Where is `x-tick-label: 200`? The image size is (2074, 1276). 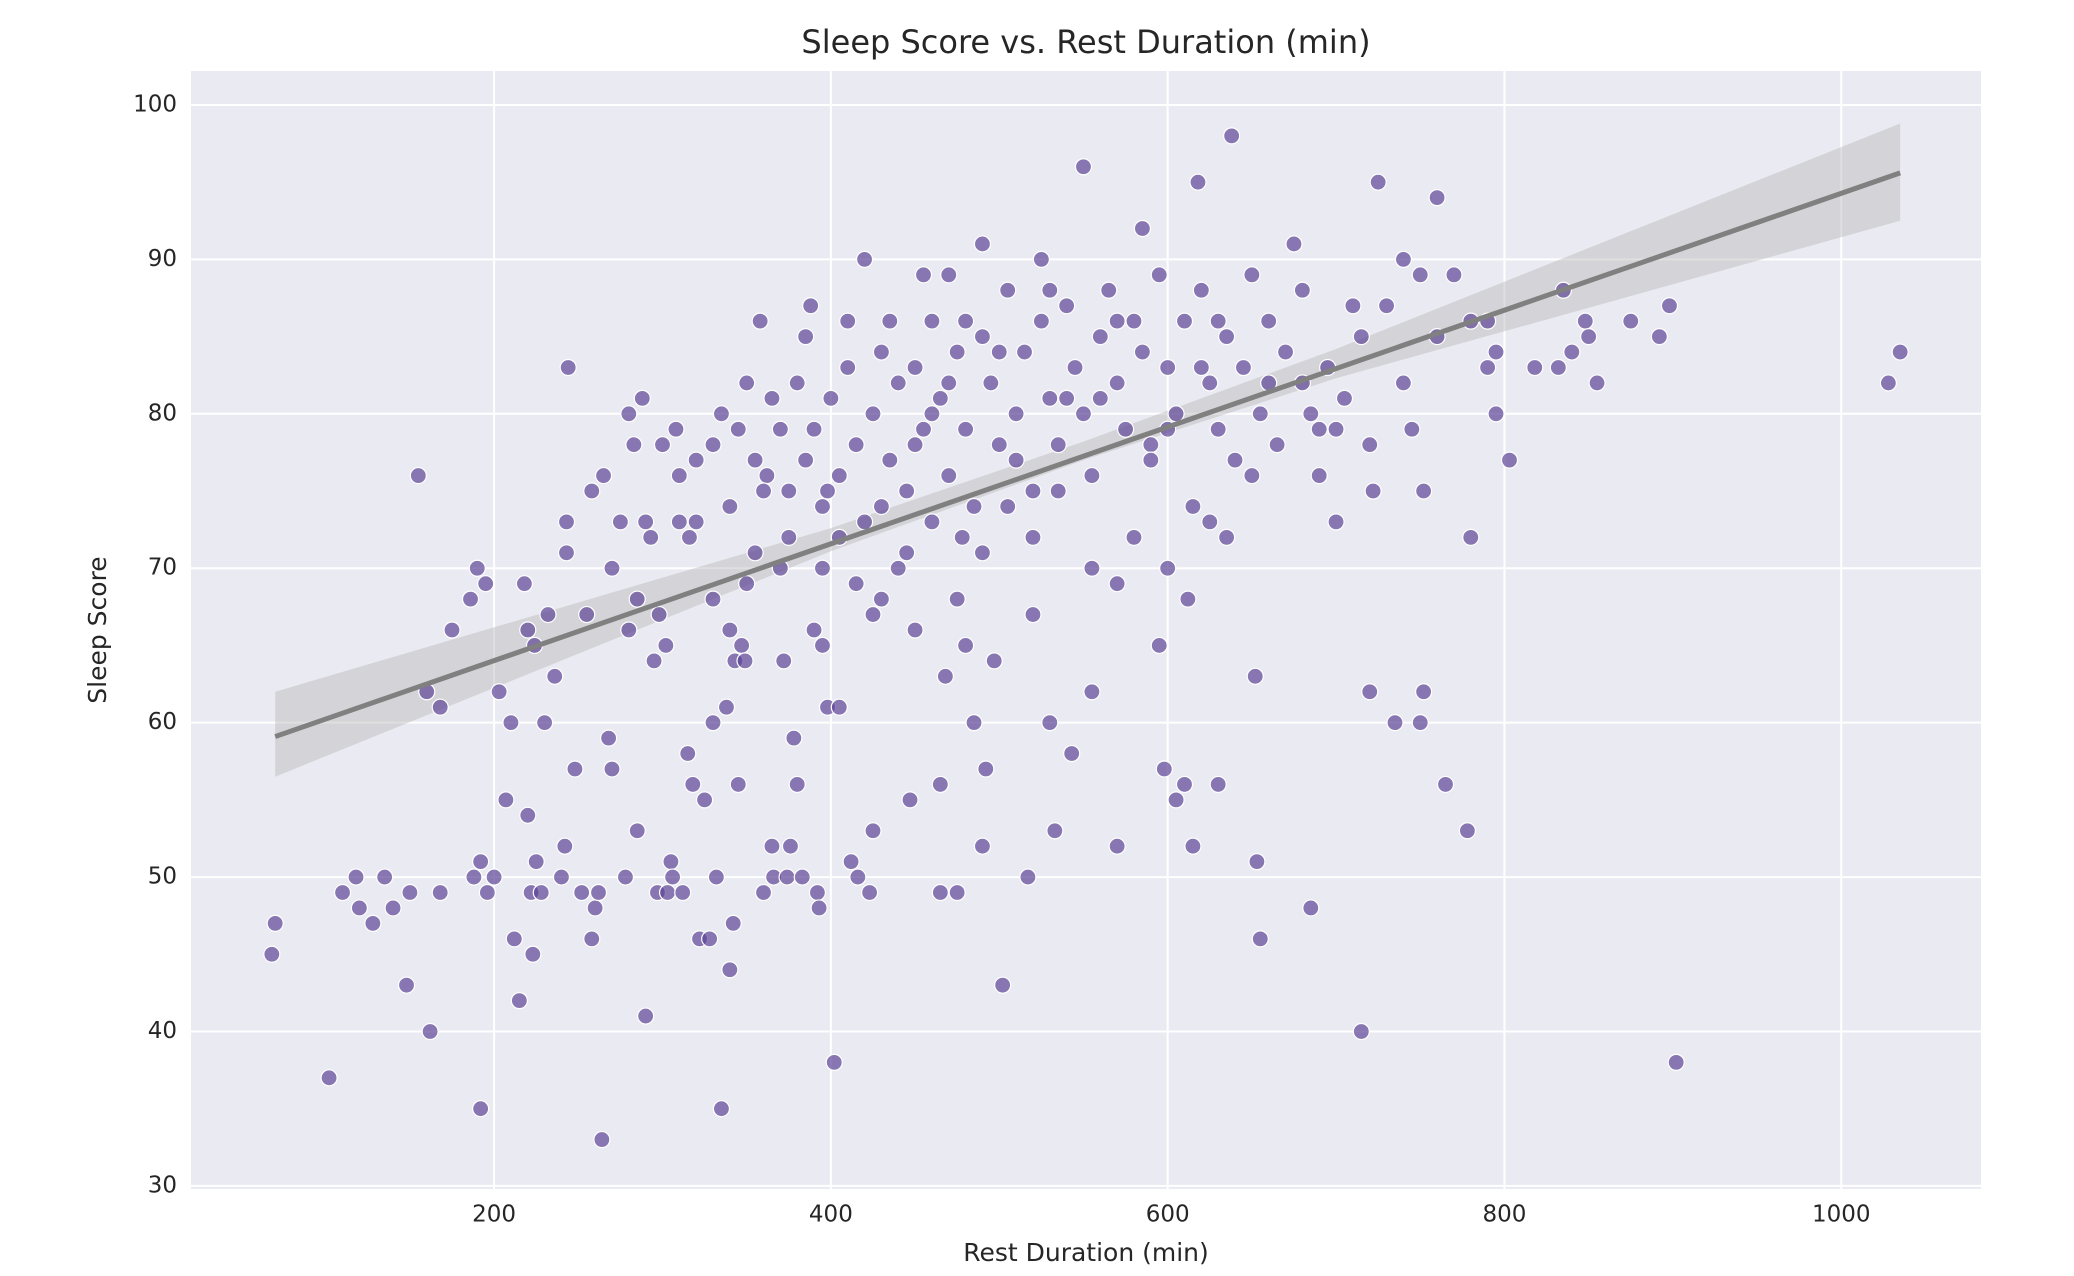 x-tick-label: 200 is located at coordinates (494, 1215).